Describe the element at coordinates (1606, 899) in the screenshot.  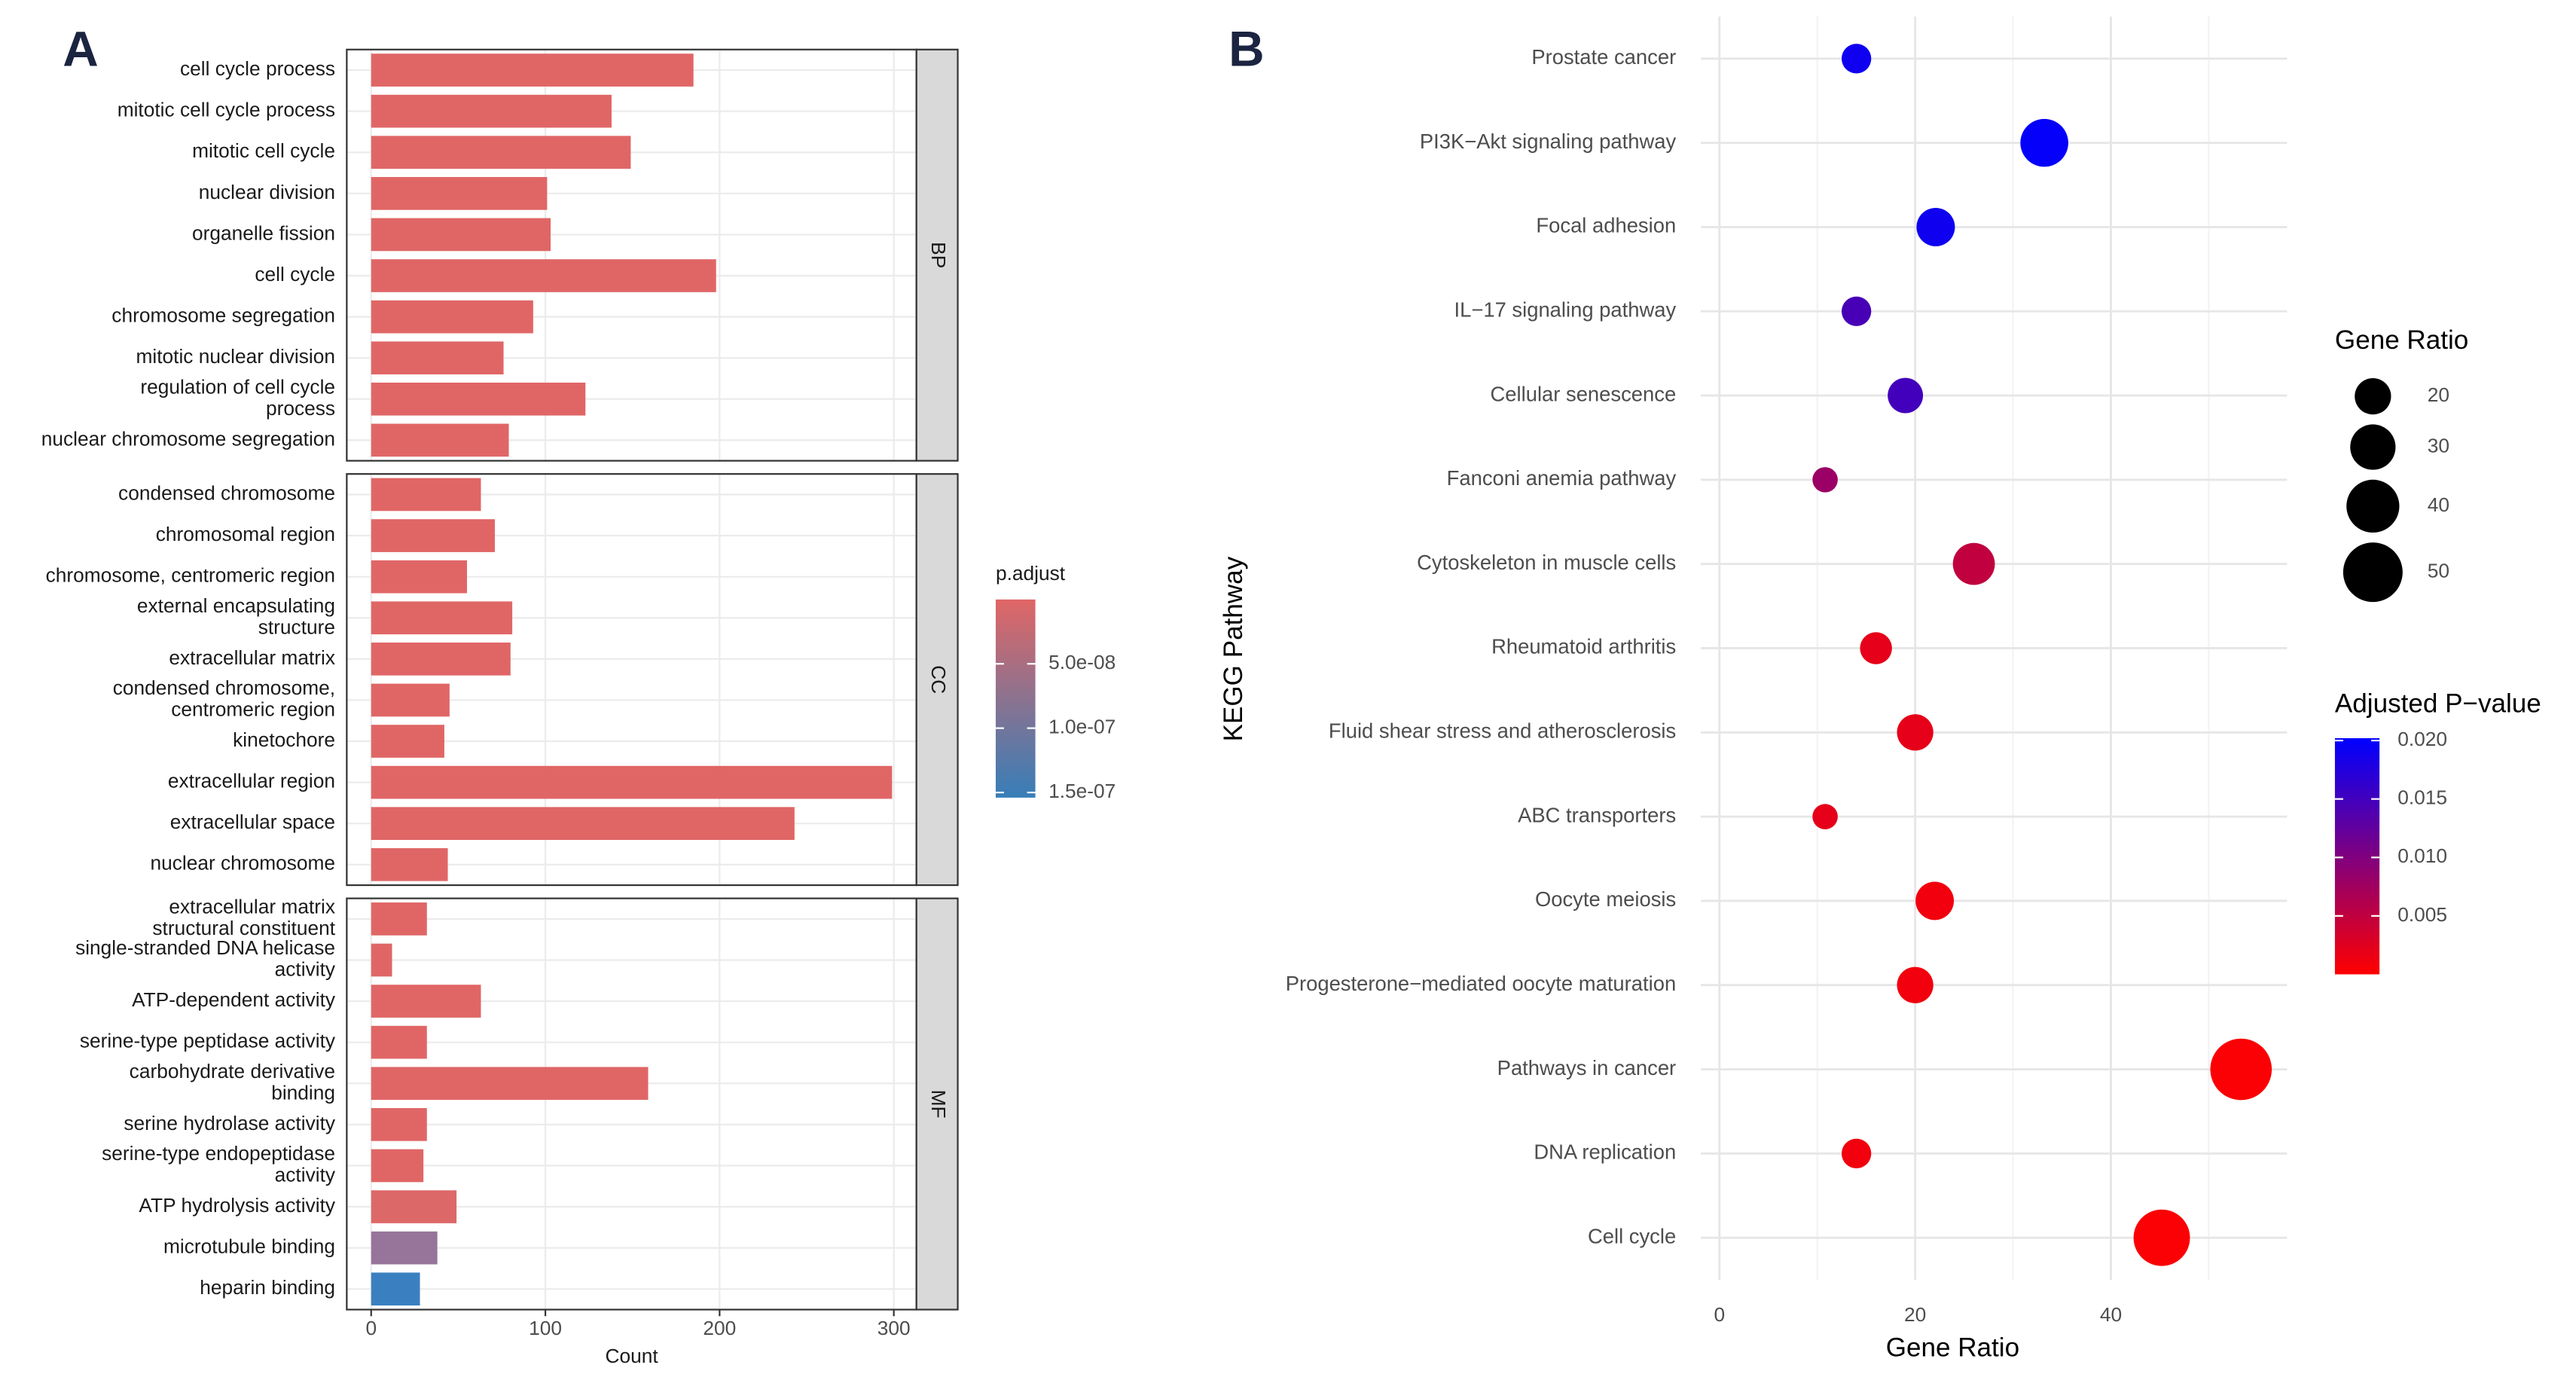
I see `y-tick-label: Oocyte meiosis` at that location.